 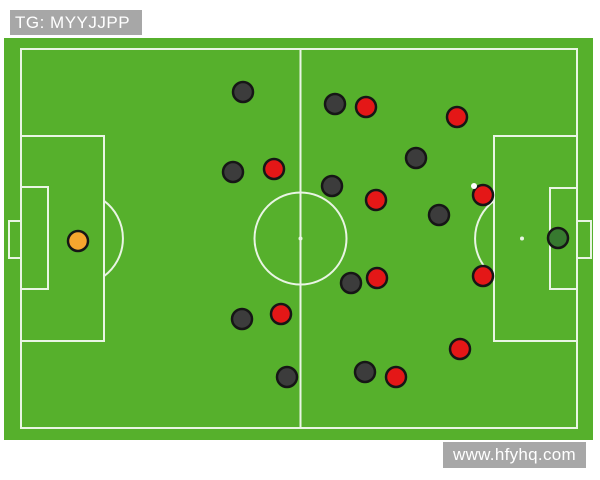 What do you see at coordinates (15, 239) in the screenshot?
I see `goal-left` at bounding box center [15, 239].